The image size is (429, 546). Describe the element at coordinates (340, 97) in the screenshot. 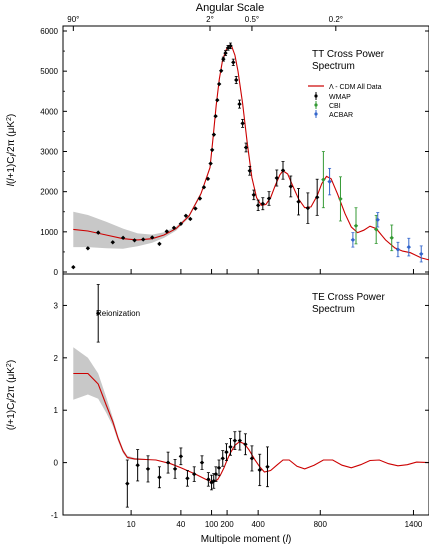

I see `legend-label-wmap: WMAP` at that location.